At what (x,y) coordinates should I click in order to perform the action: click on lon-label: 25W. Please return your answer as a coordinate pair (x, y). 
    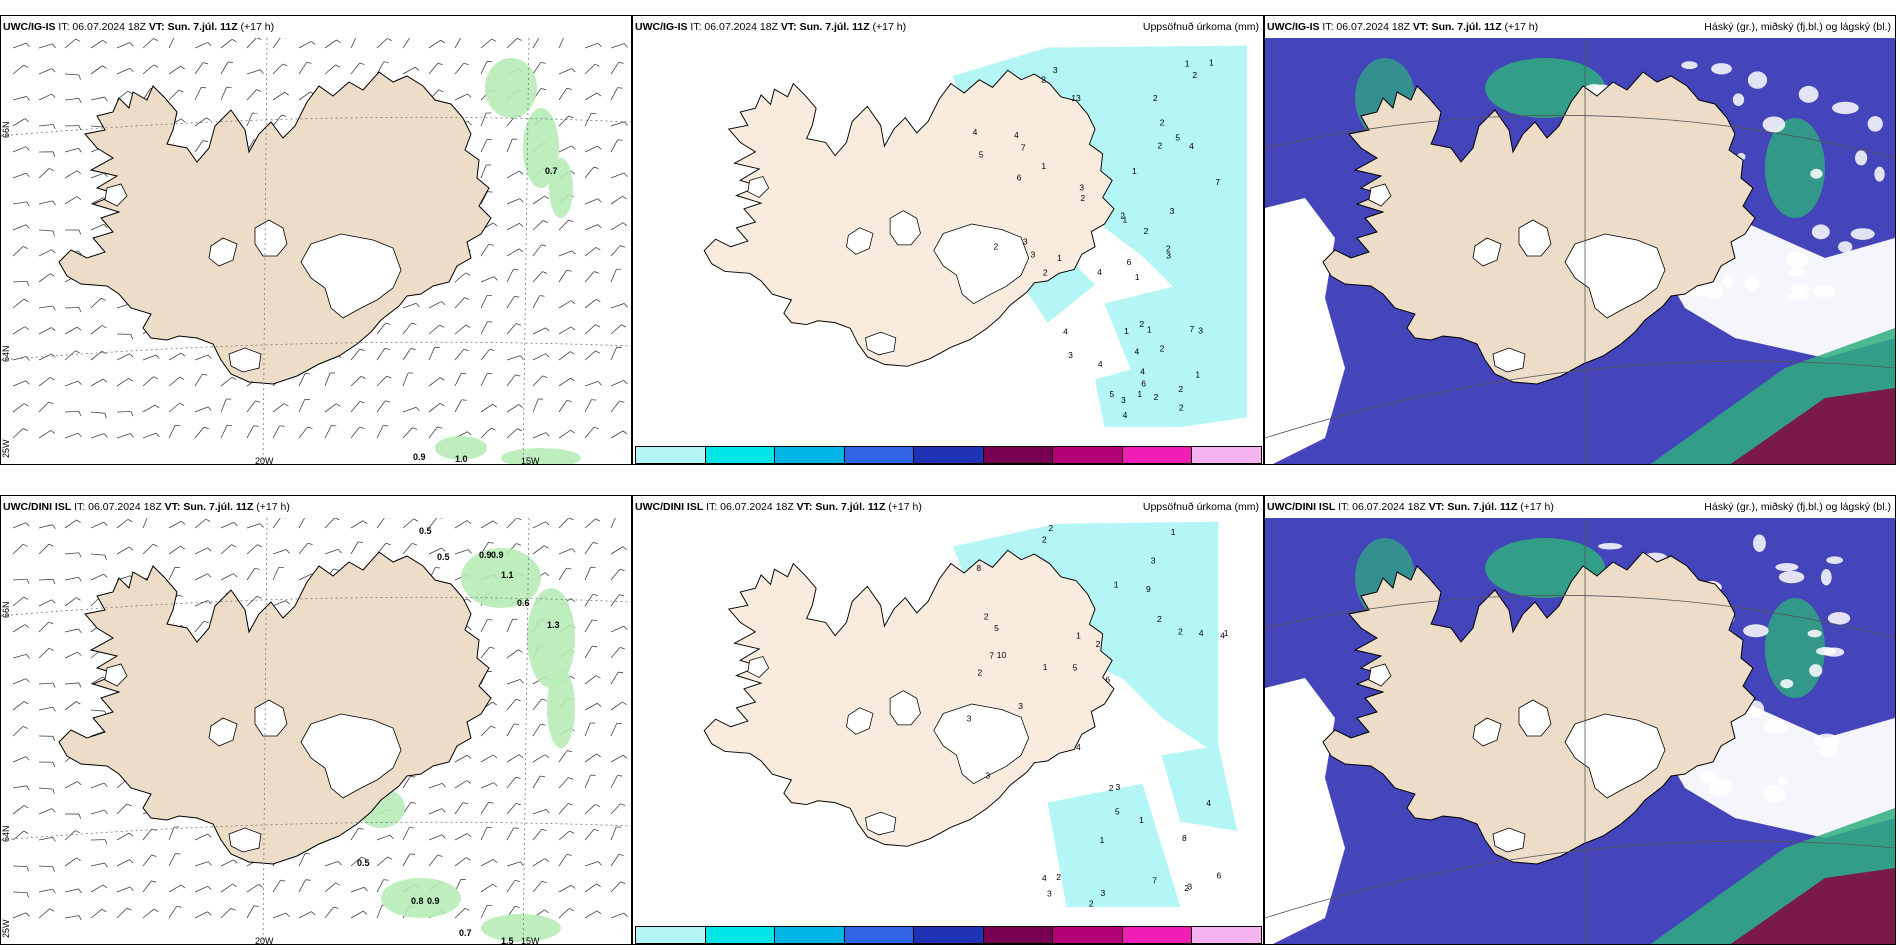
    Looking at the image, I should click on (6, 928).